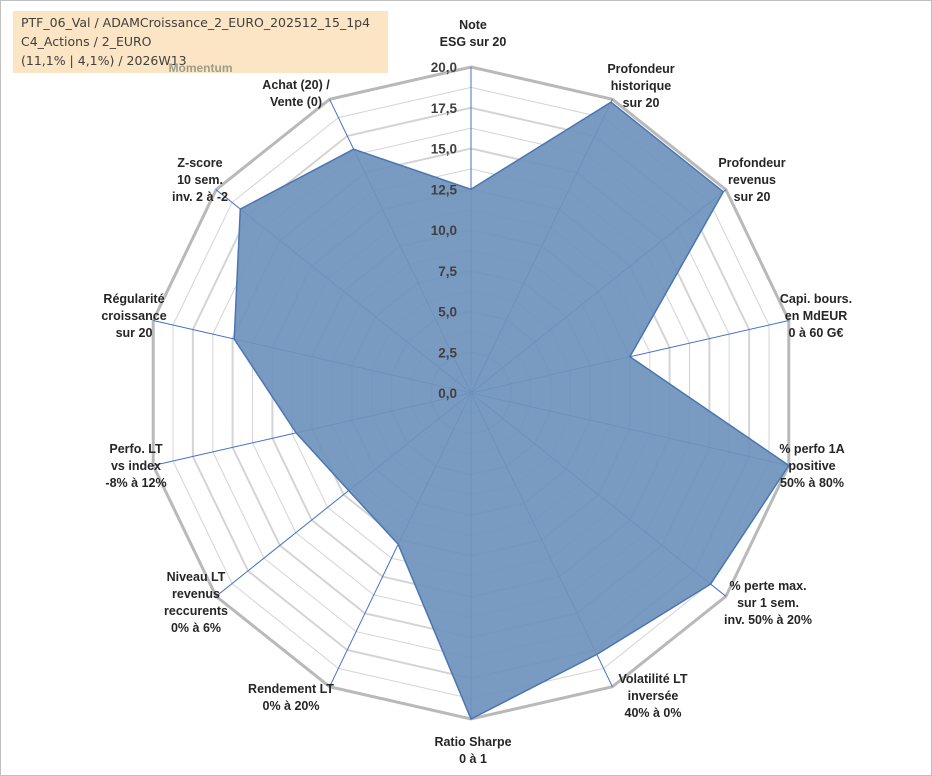 The image size is (932, 776). Describe the element at coordinates (200, 180) in the screenshot. I see `axis-label: Z-score 10 sem. inv. 2 à -2` at that location.